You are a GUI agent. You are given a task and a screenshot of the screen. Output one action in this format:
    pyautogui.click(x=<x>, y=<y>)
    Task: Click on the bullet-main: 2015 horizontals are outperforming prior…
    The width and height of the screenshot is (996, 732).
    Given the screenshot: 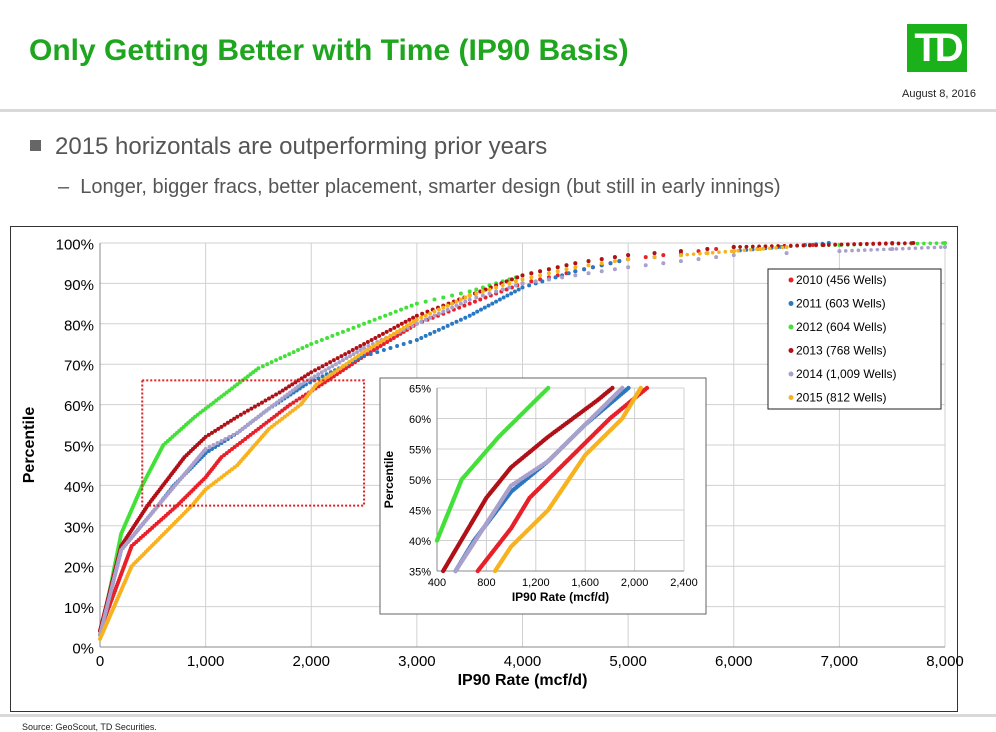 What is the action you would take?
    pyautogui.click(x=288, y=147)
    